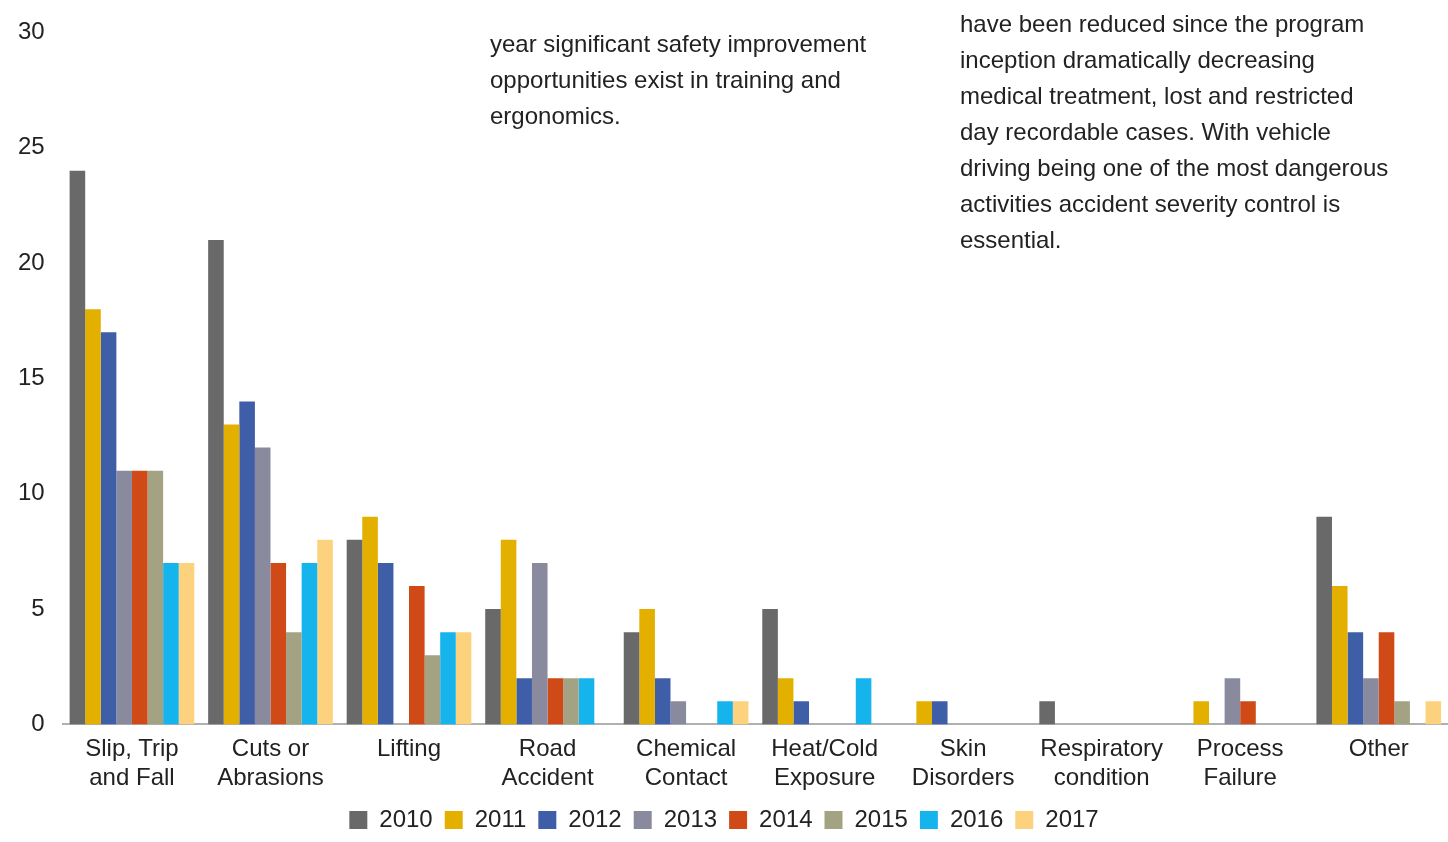 The image size is (1448, 842). Describe the element at coordinates (786, 818) in the screenshot. I see `legend-label: 2014` at that location.